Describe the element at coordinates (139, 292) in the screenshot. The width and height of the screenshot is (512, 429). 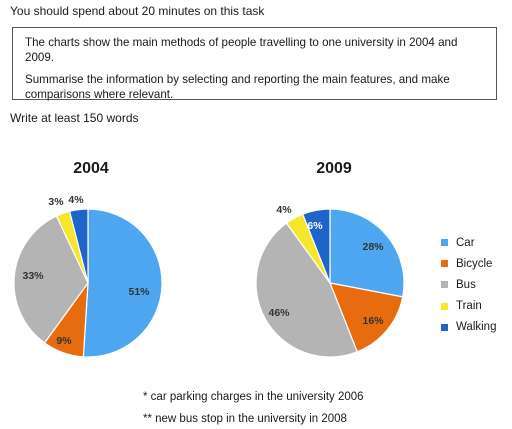
I see `pie-2004-label-car: 51%` at that location.